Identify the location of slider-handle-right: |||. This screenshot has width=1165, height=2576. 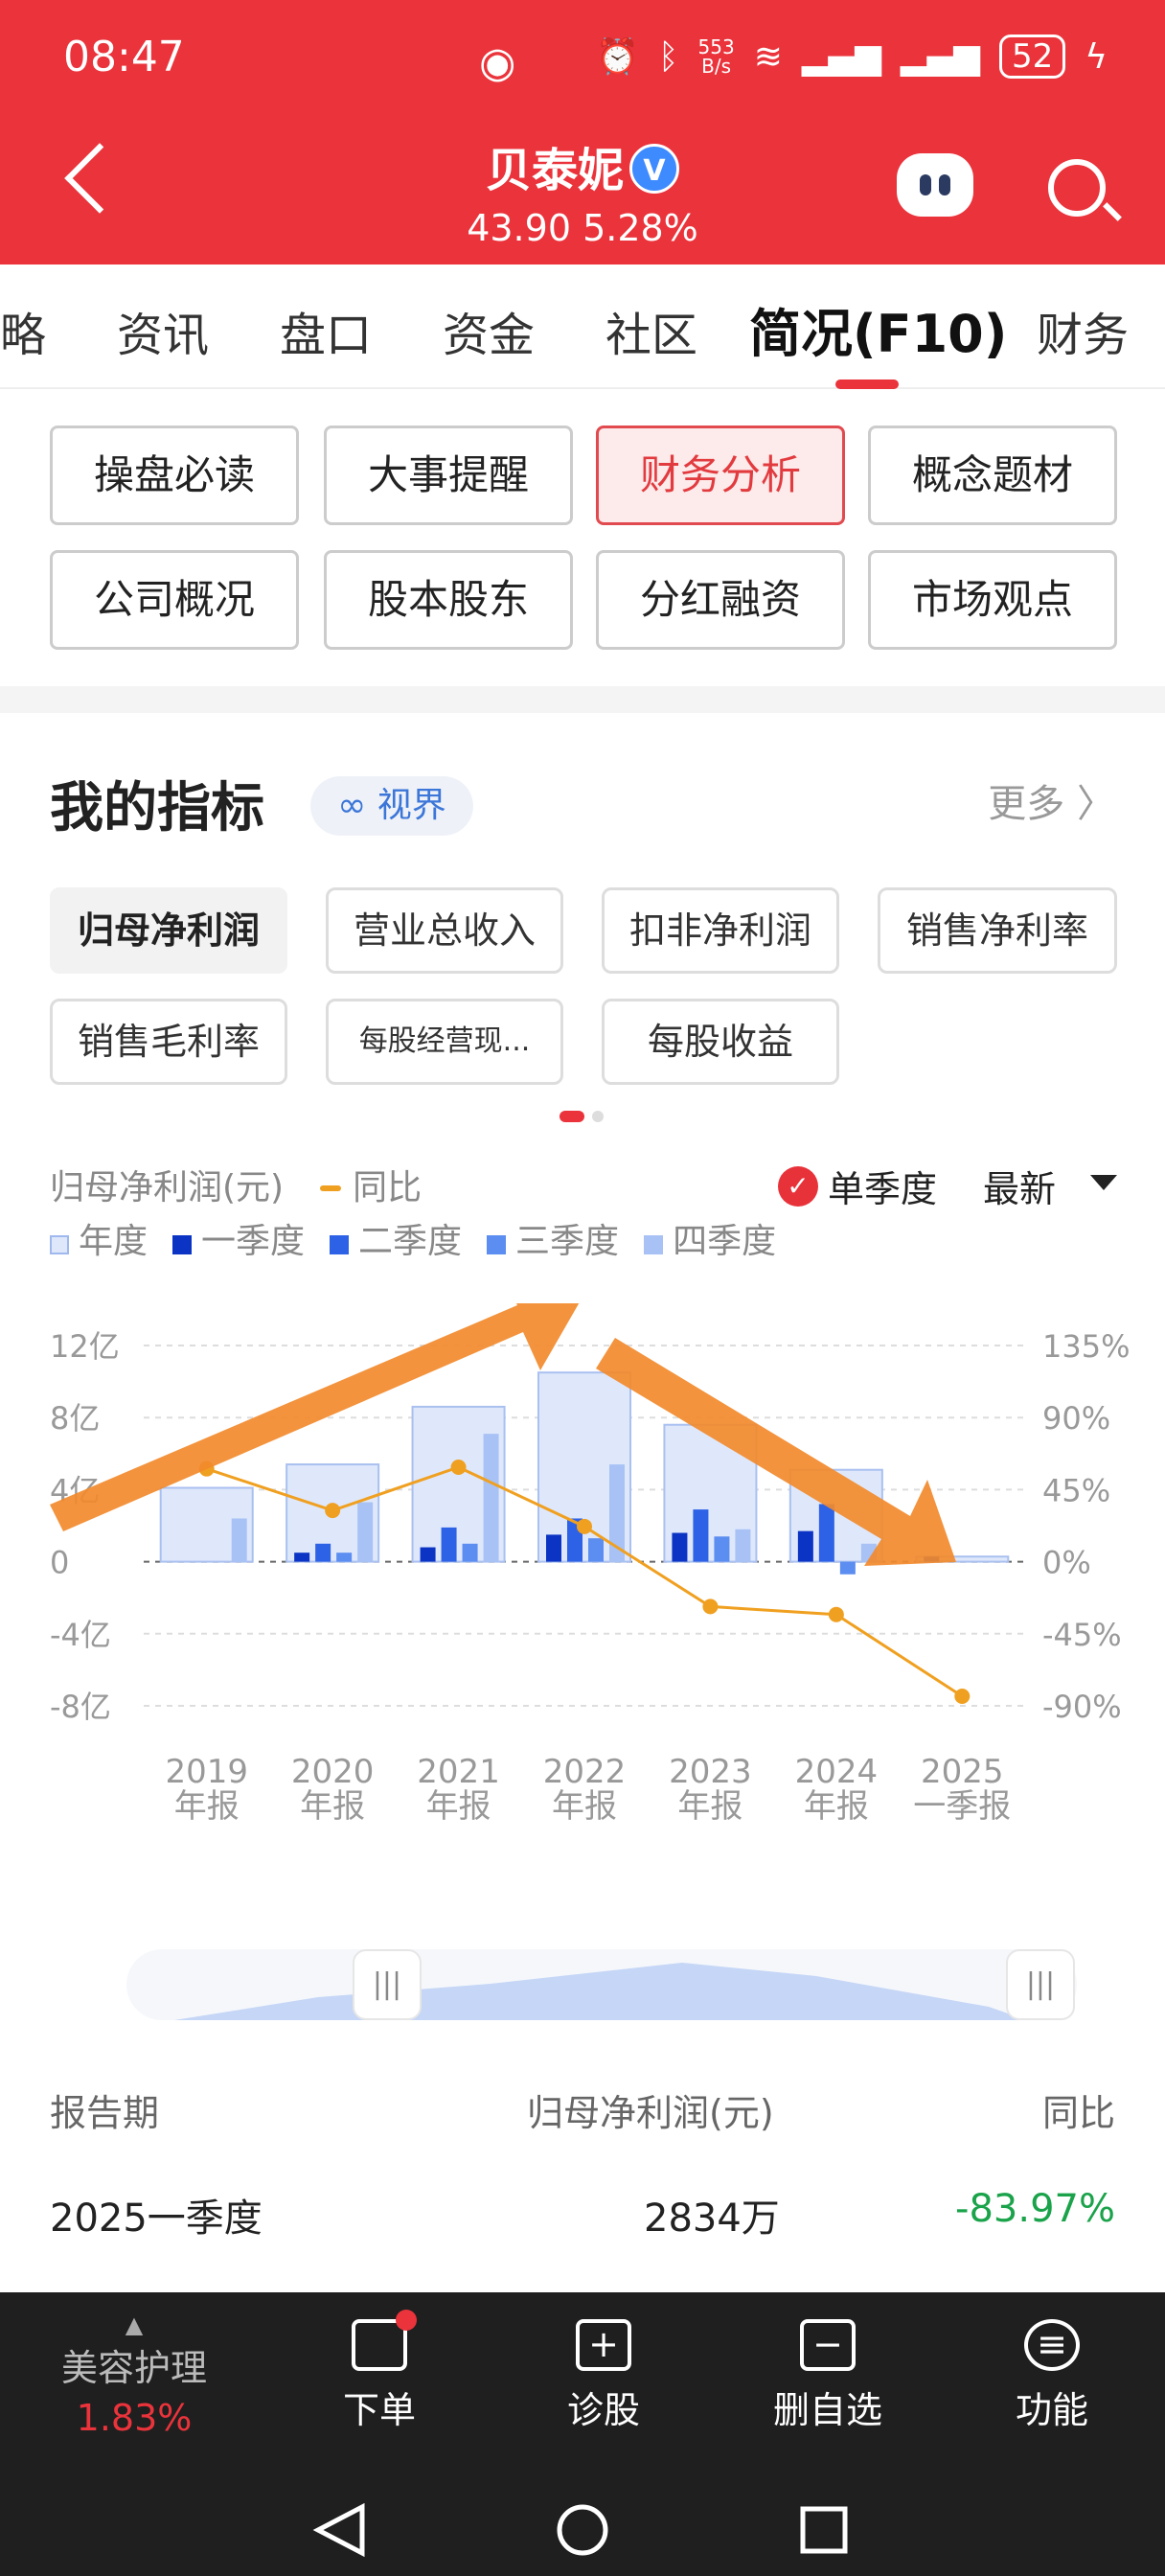
(1040, 1984).